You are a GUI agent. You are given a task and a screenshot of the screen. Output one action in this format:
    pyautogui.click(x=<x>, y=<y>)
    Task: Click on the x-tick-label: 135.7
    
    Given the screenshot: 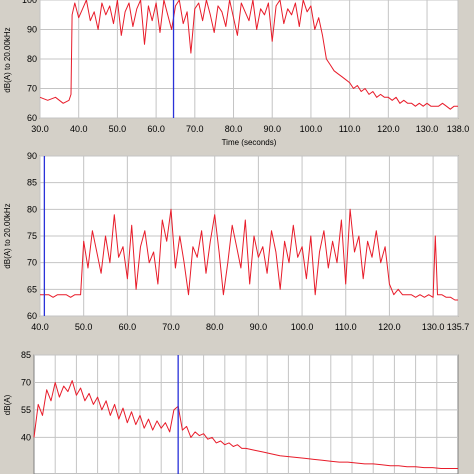 What is the action you would take?
    pyautogui.click(x=458, y=327)
    